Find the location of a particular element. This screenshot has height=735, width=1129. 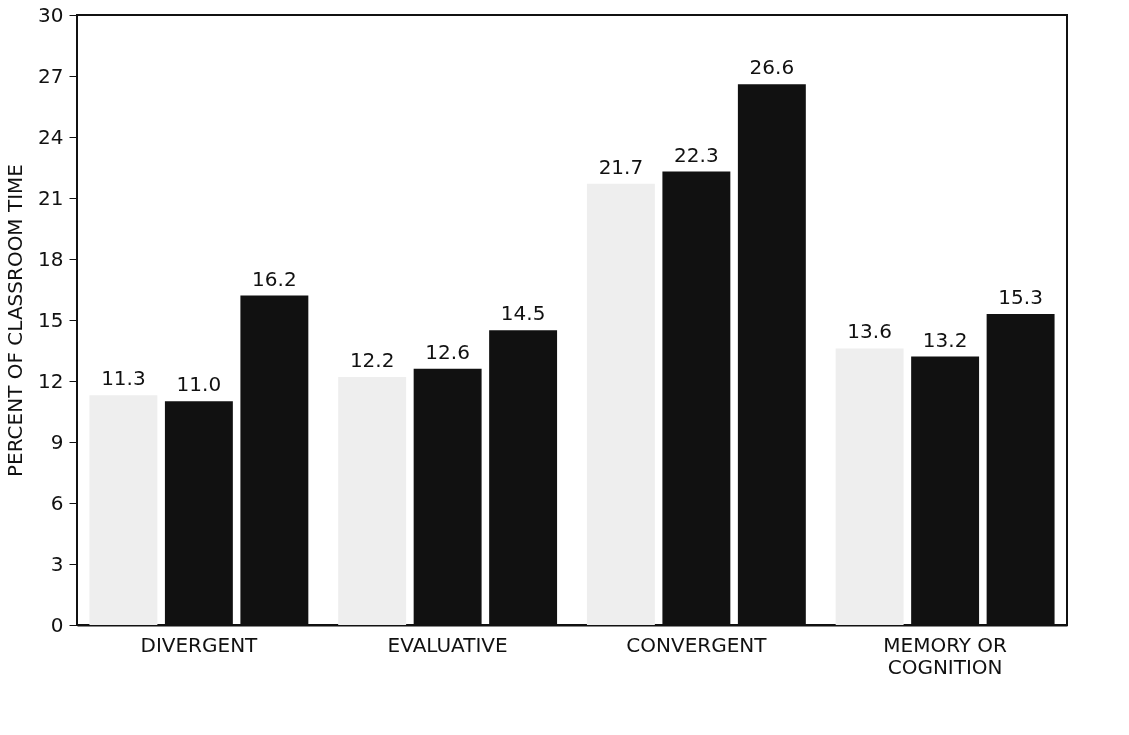

y-tick-label: 9 is located at coordinates (57, 441).